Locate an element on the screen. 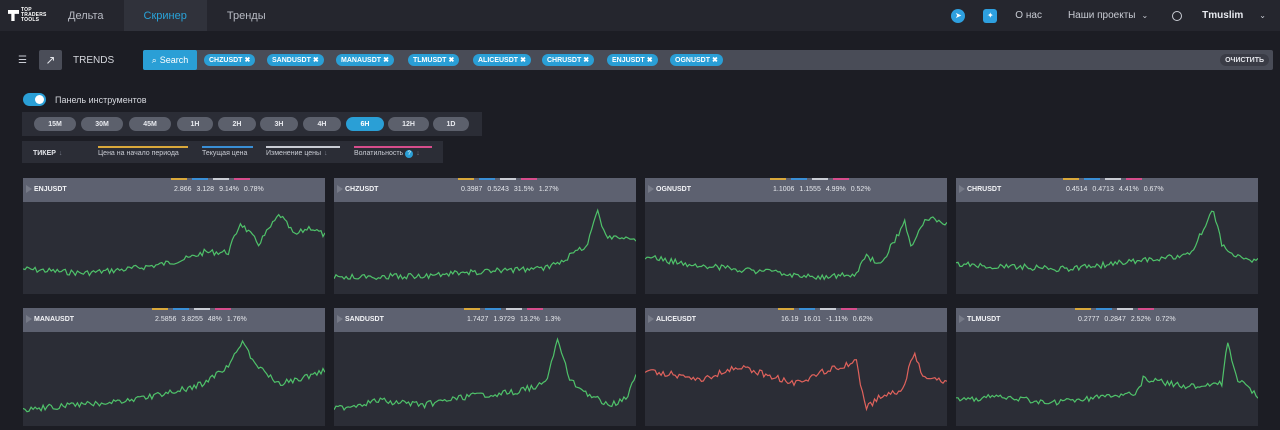  card-ticker: ALICEUSDT is located at coordinates (676, 319).